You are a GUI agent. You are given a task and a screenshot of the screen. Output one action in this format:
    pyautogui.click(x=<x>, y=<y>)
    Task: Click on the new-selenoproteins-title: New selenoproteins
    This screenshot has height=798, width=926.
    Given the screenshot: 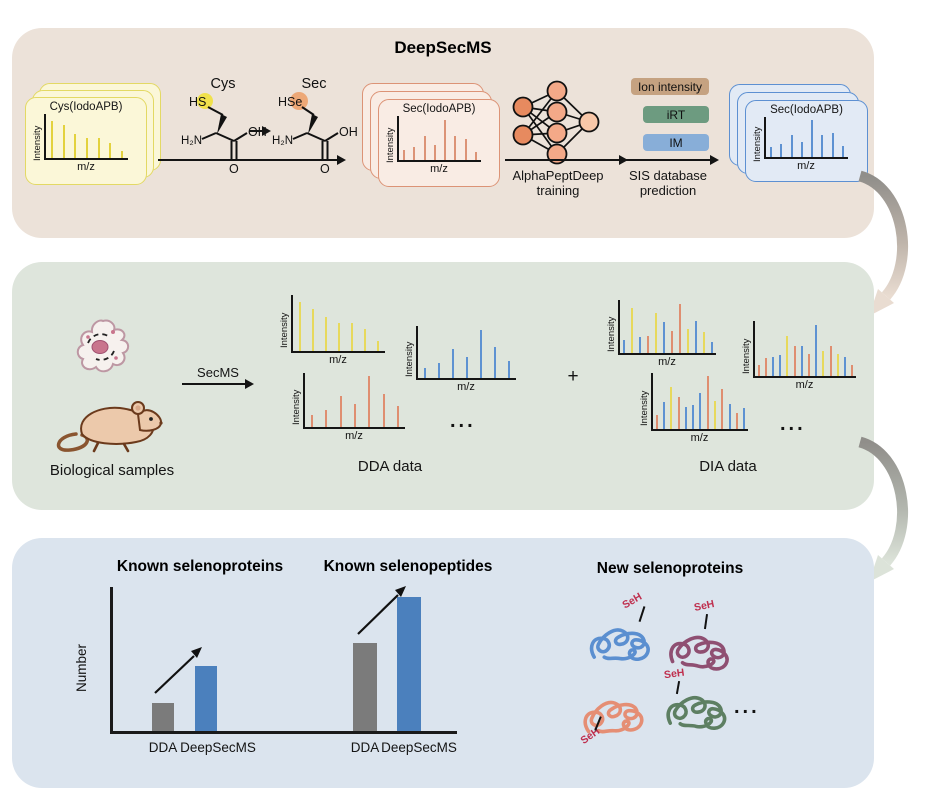 What is the action you would take?
    pyautogui.click(x=670, y=568)
    